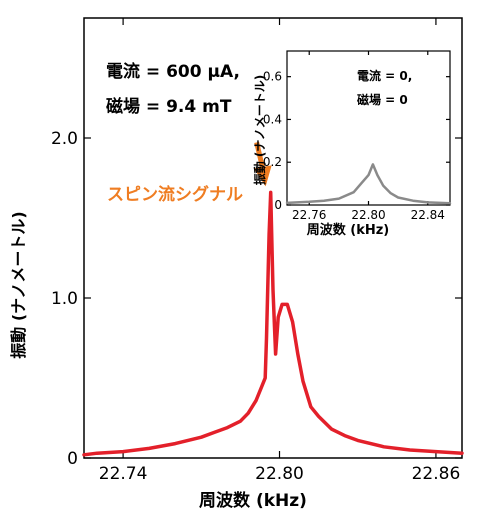 The image size is (500, 518). I want to click on y-tick-label: 0.4, so click(272, 119).